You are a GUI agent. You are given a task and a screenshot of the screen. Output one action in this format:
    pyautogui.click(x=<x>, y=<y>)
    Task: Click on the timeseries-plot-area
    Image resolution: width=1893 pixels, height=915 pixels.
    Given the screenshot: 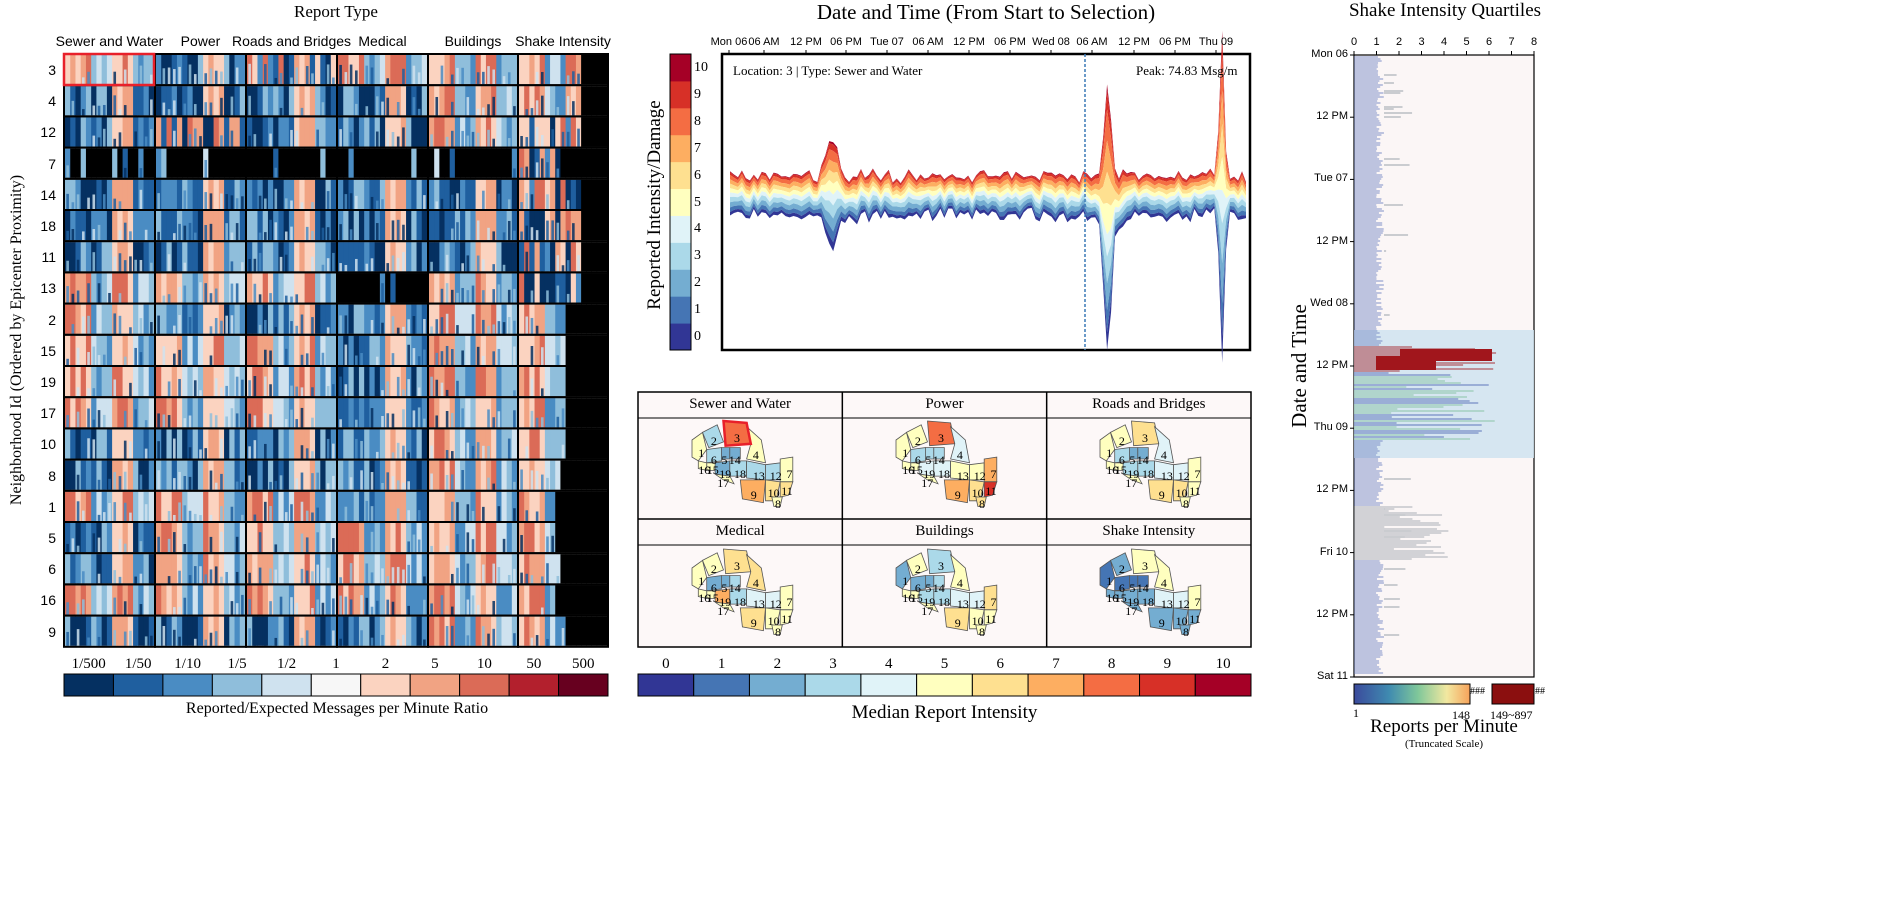 What is the action you would take?
    pyautogui.click(x=986, y=202)
    